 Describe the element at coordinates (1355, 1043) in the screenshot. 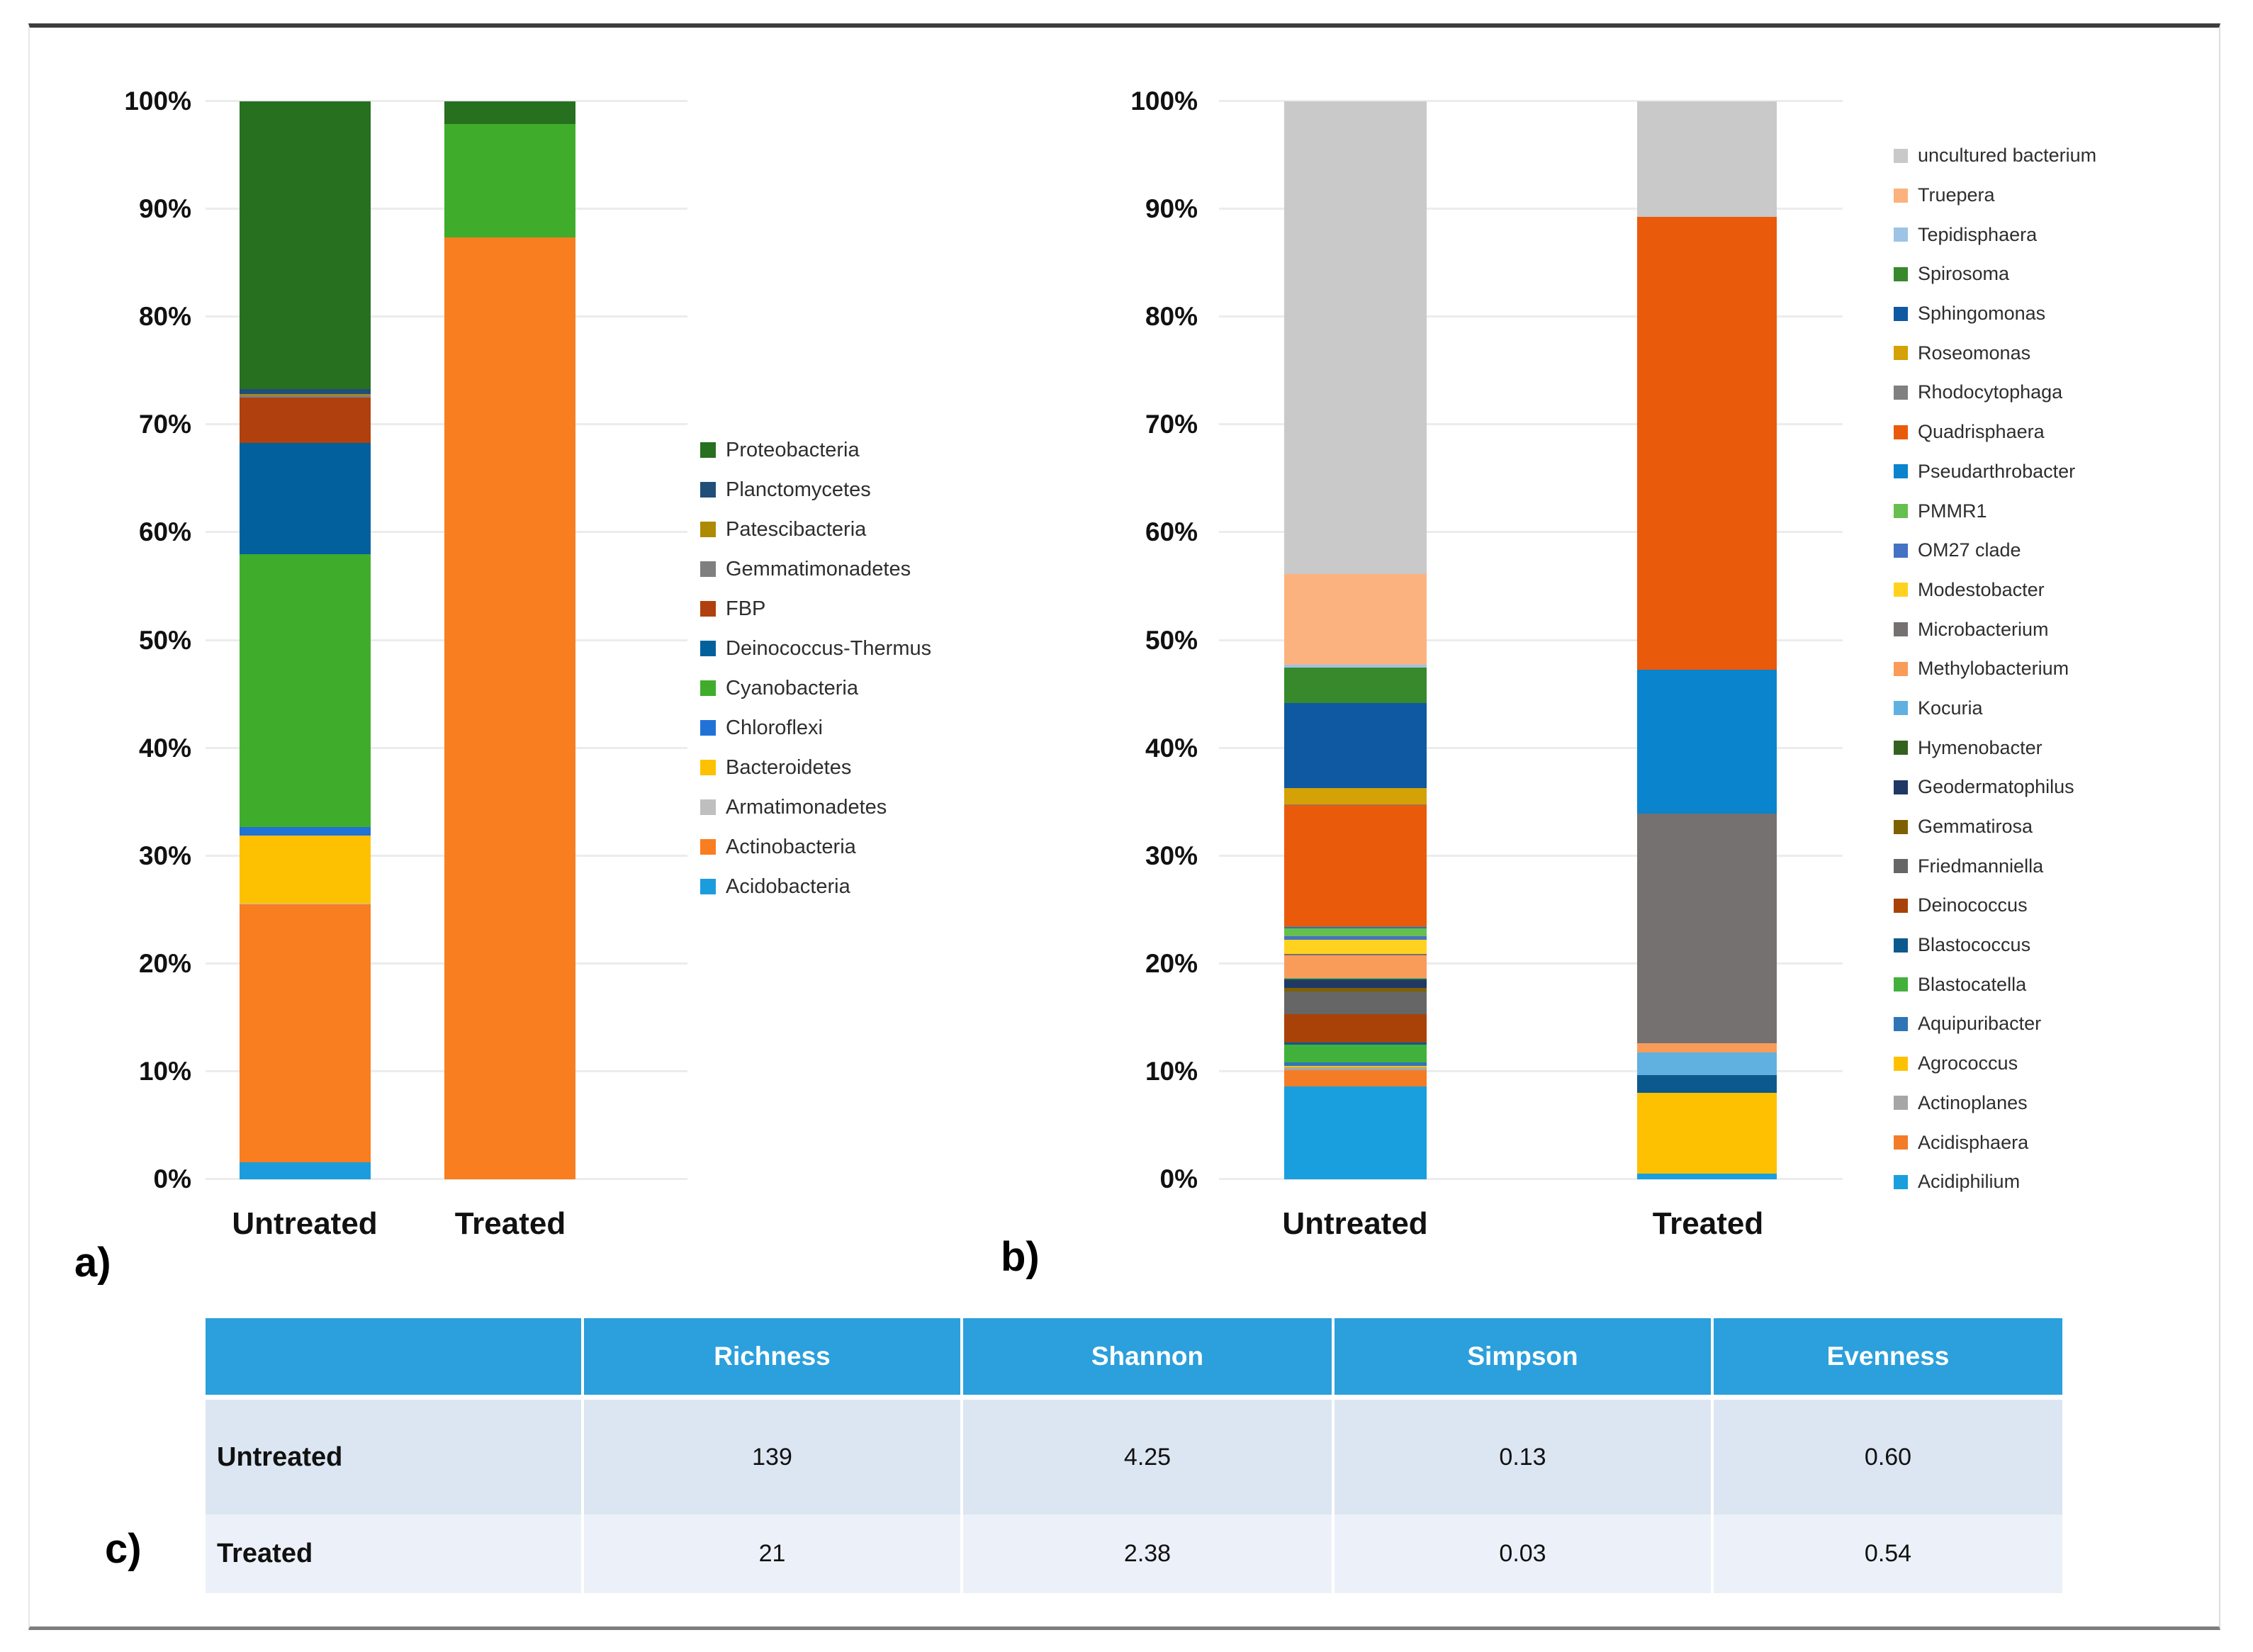

I see `bar-segment-blastococcus` at that location.